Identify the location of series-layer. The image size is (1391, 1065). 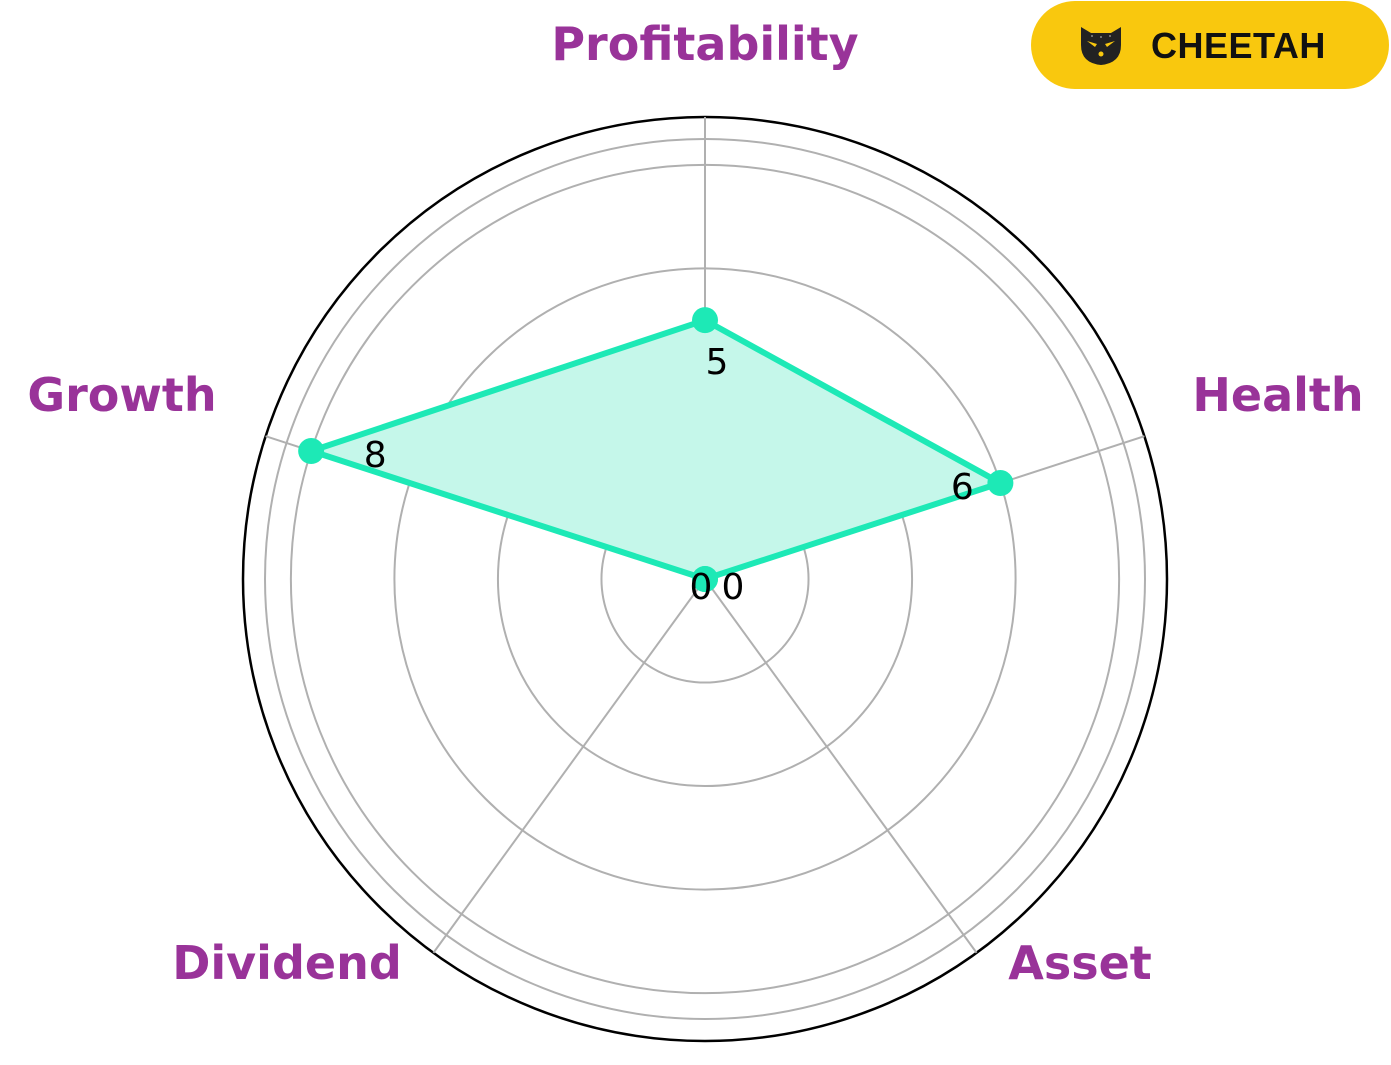
(656, 449).